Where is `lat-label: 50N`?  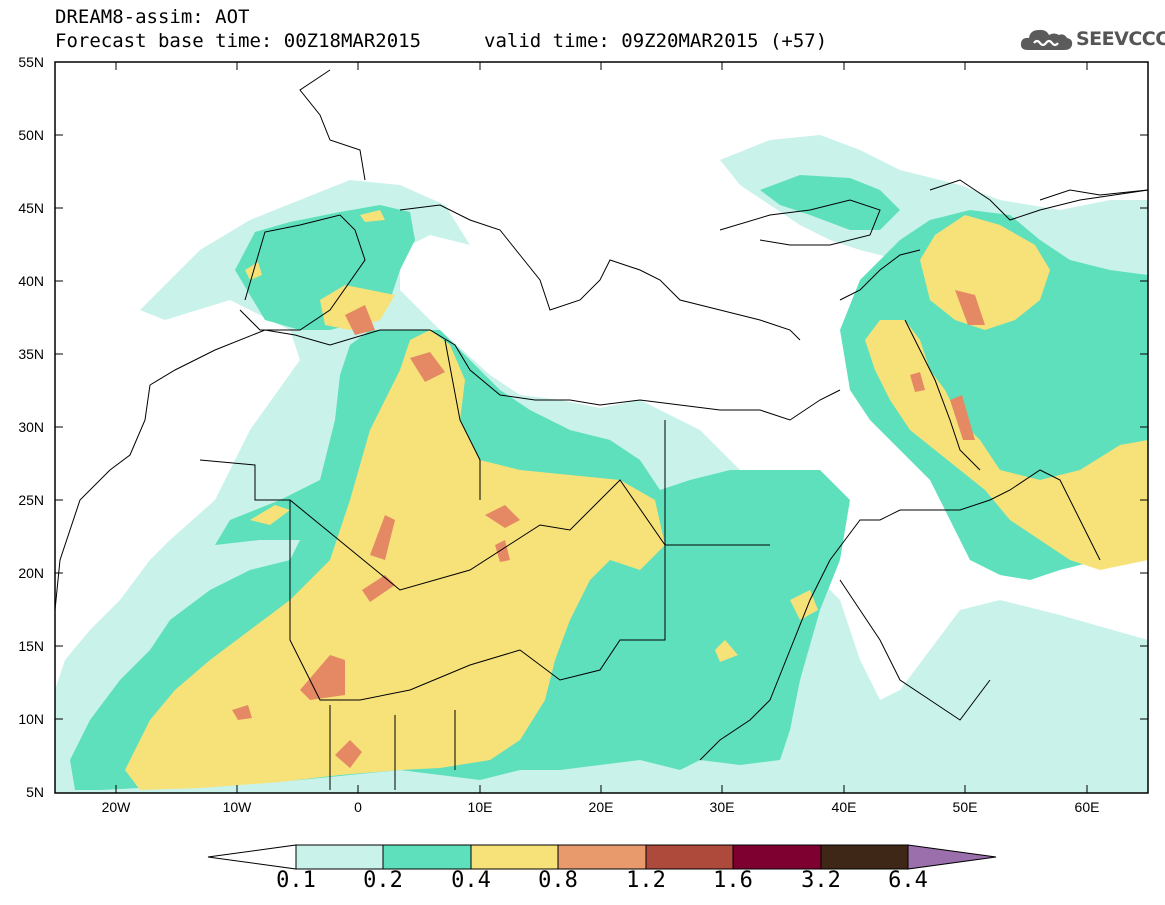
lat-label: 50N is located at coordinates (31, 135).